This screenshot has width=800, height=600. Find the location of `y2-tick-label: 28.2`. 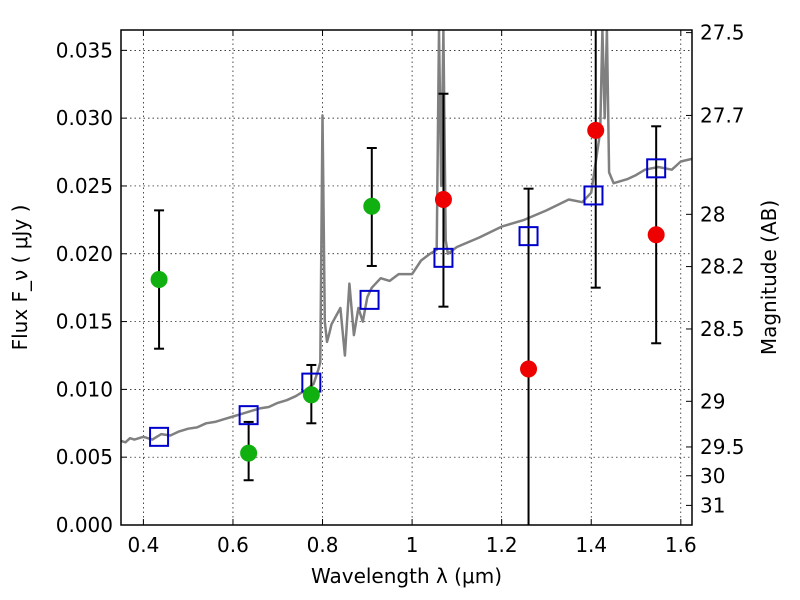

y2-tick-label: 28.2 is located at coordinates (722, 267).